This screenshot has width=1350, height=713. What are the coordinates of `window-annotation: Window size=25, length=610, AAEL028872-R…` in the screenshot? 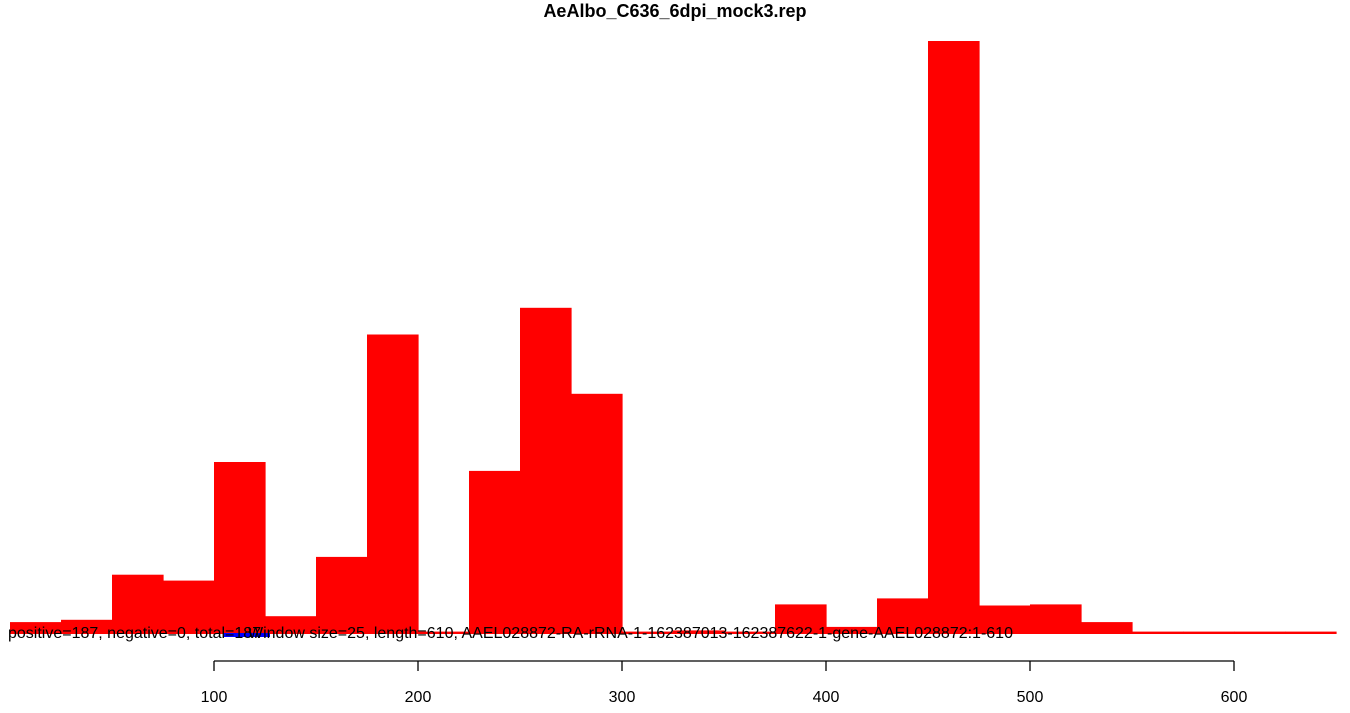 It's located at (630, 633).